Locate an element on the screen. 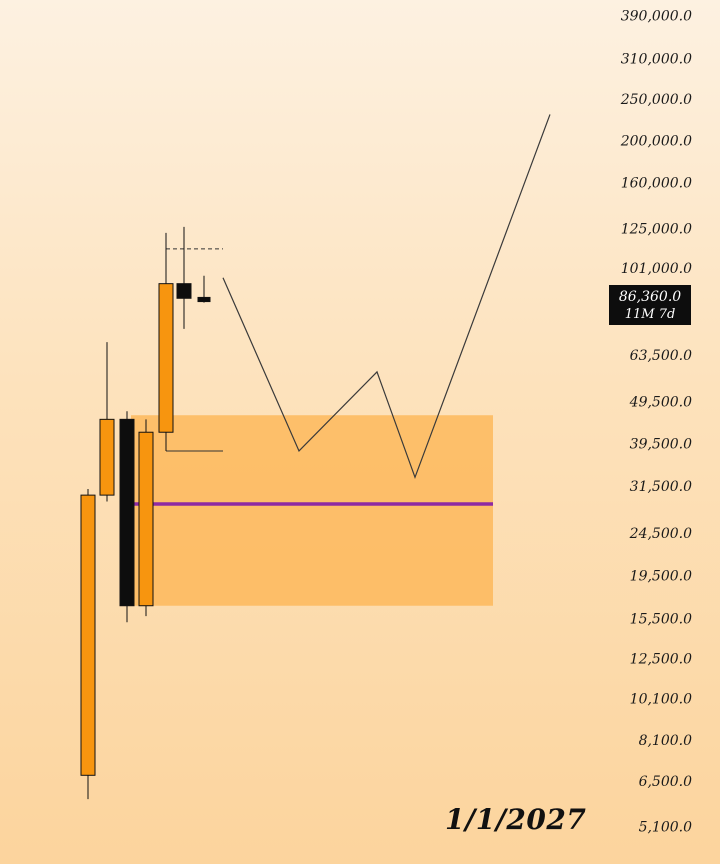 This screenshot has width=720, height=864. current-price-label: 86,360.0 is located at coordinates (650, 297).